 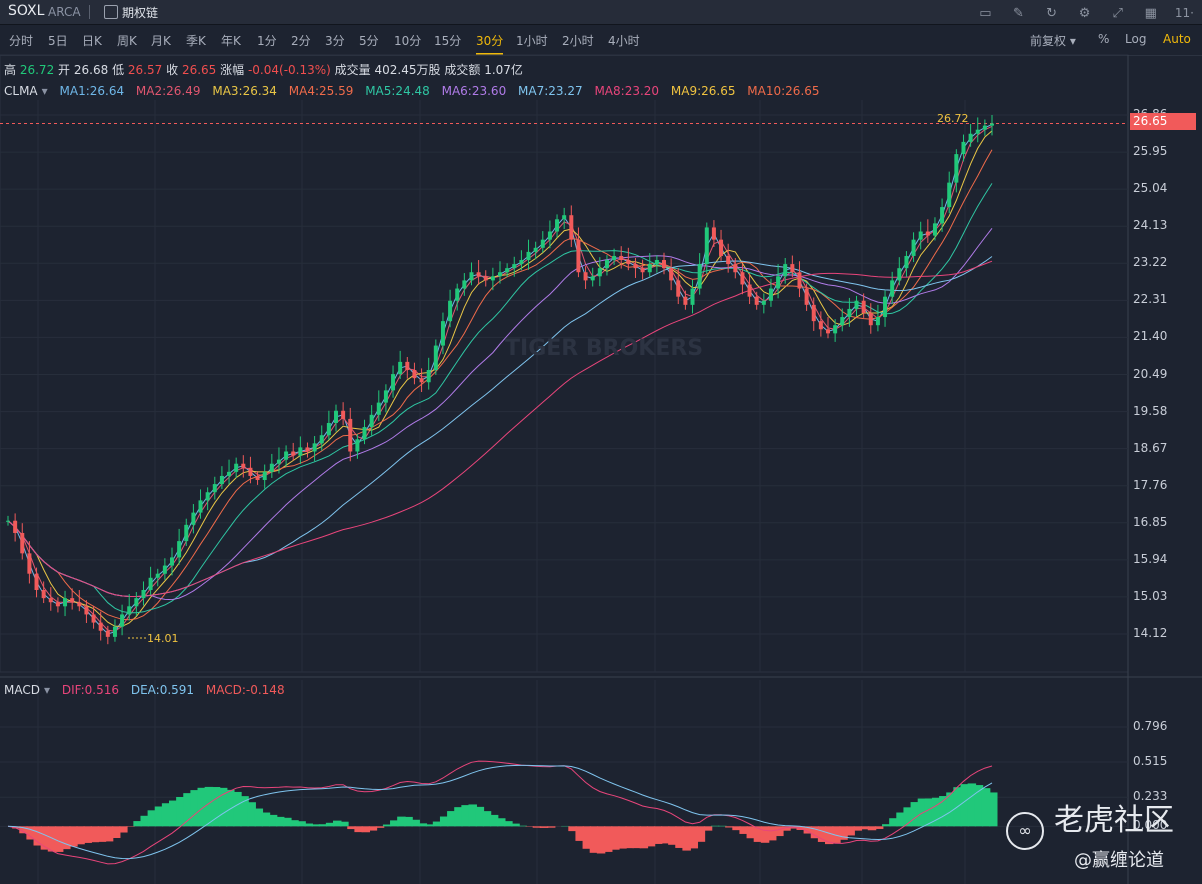 What do you see at coordinates (1084, 13) in the screenshot?
I see `settings-icon: ⚙` at bounding box center [1084, 13].